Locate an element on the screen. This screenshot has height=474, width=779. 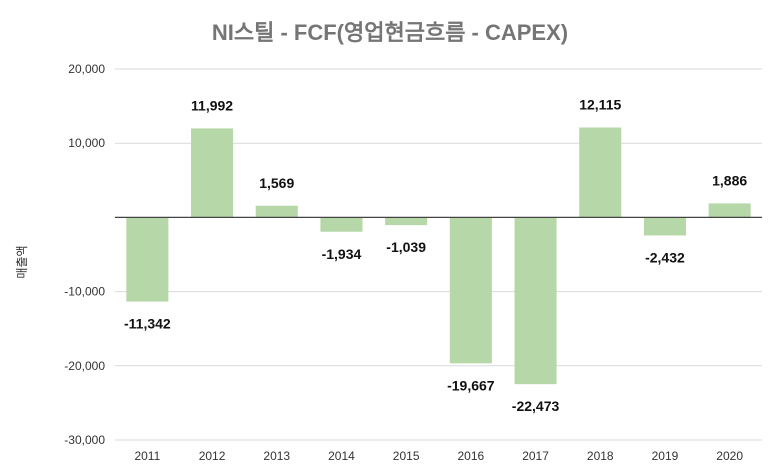
y-tick-layer: 20,000 10,000 -10,000 -20,000 -30,000 is located at coordinates (84, 254).